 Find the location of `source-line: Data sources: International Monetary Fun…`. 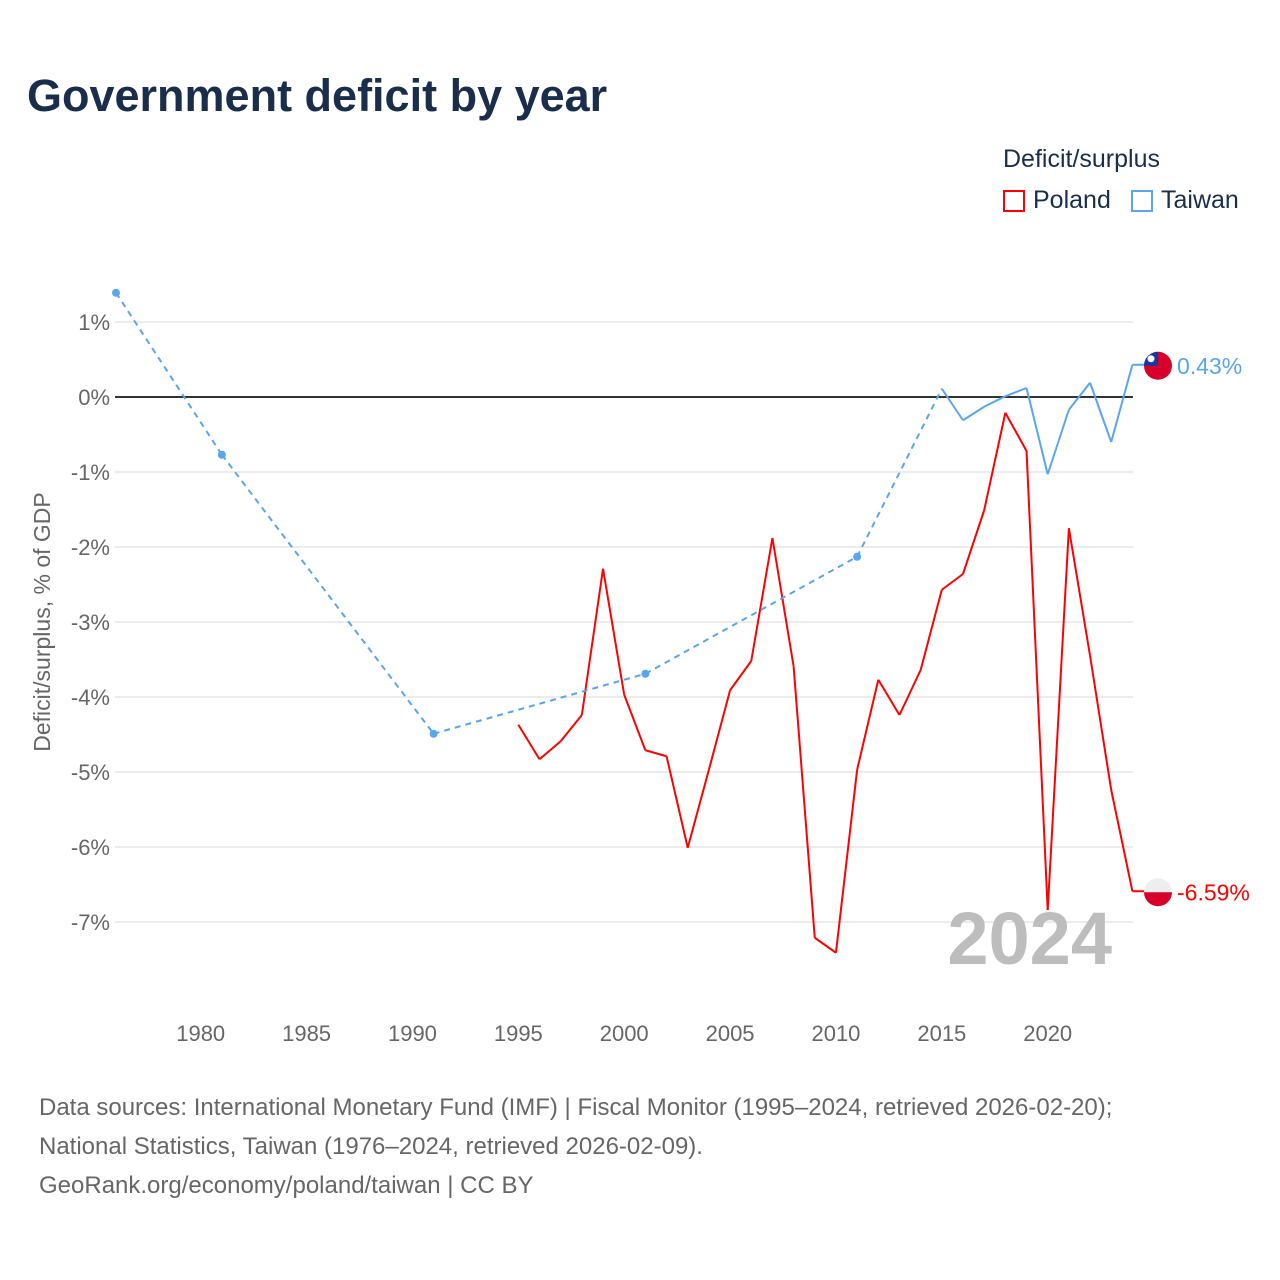

source-line: Data sources: International Monetary Fun… is located at coordinates (576, 1107).